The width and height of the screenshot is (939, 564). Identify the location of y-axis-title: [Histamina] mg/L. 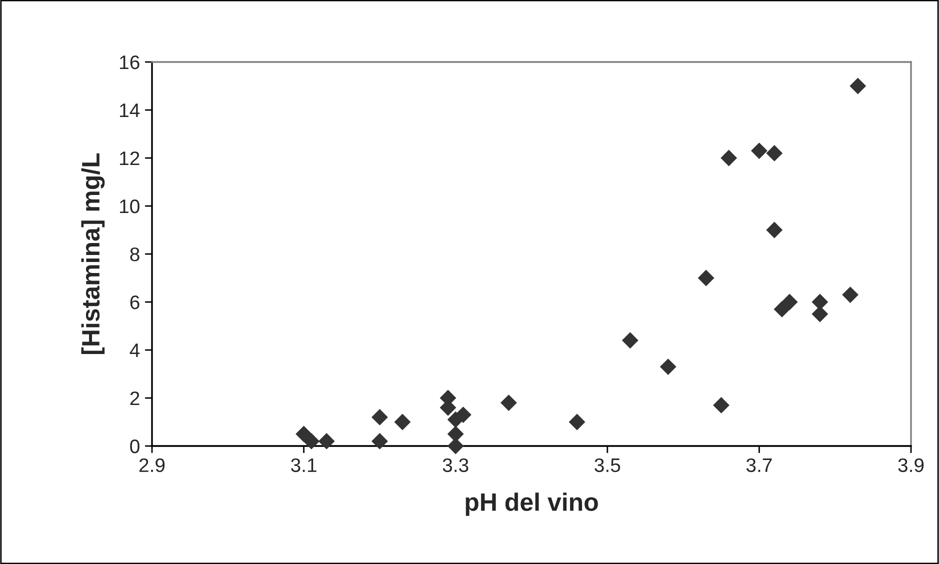
(93, 253).